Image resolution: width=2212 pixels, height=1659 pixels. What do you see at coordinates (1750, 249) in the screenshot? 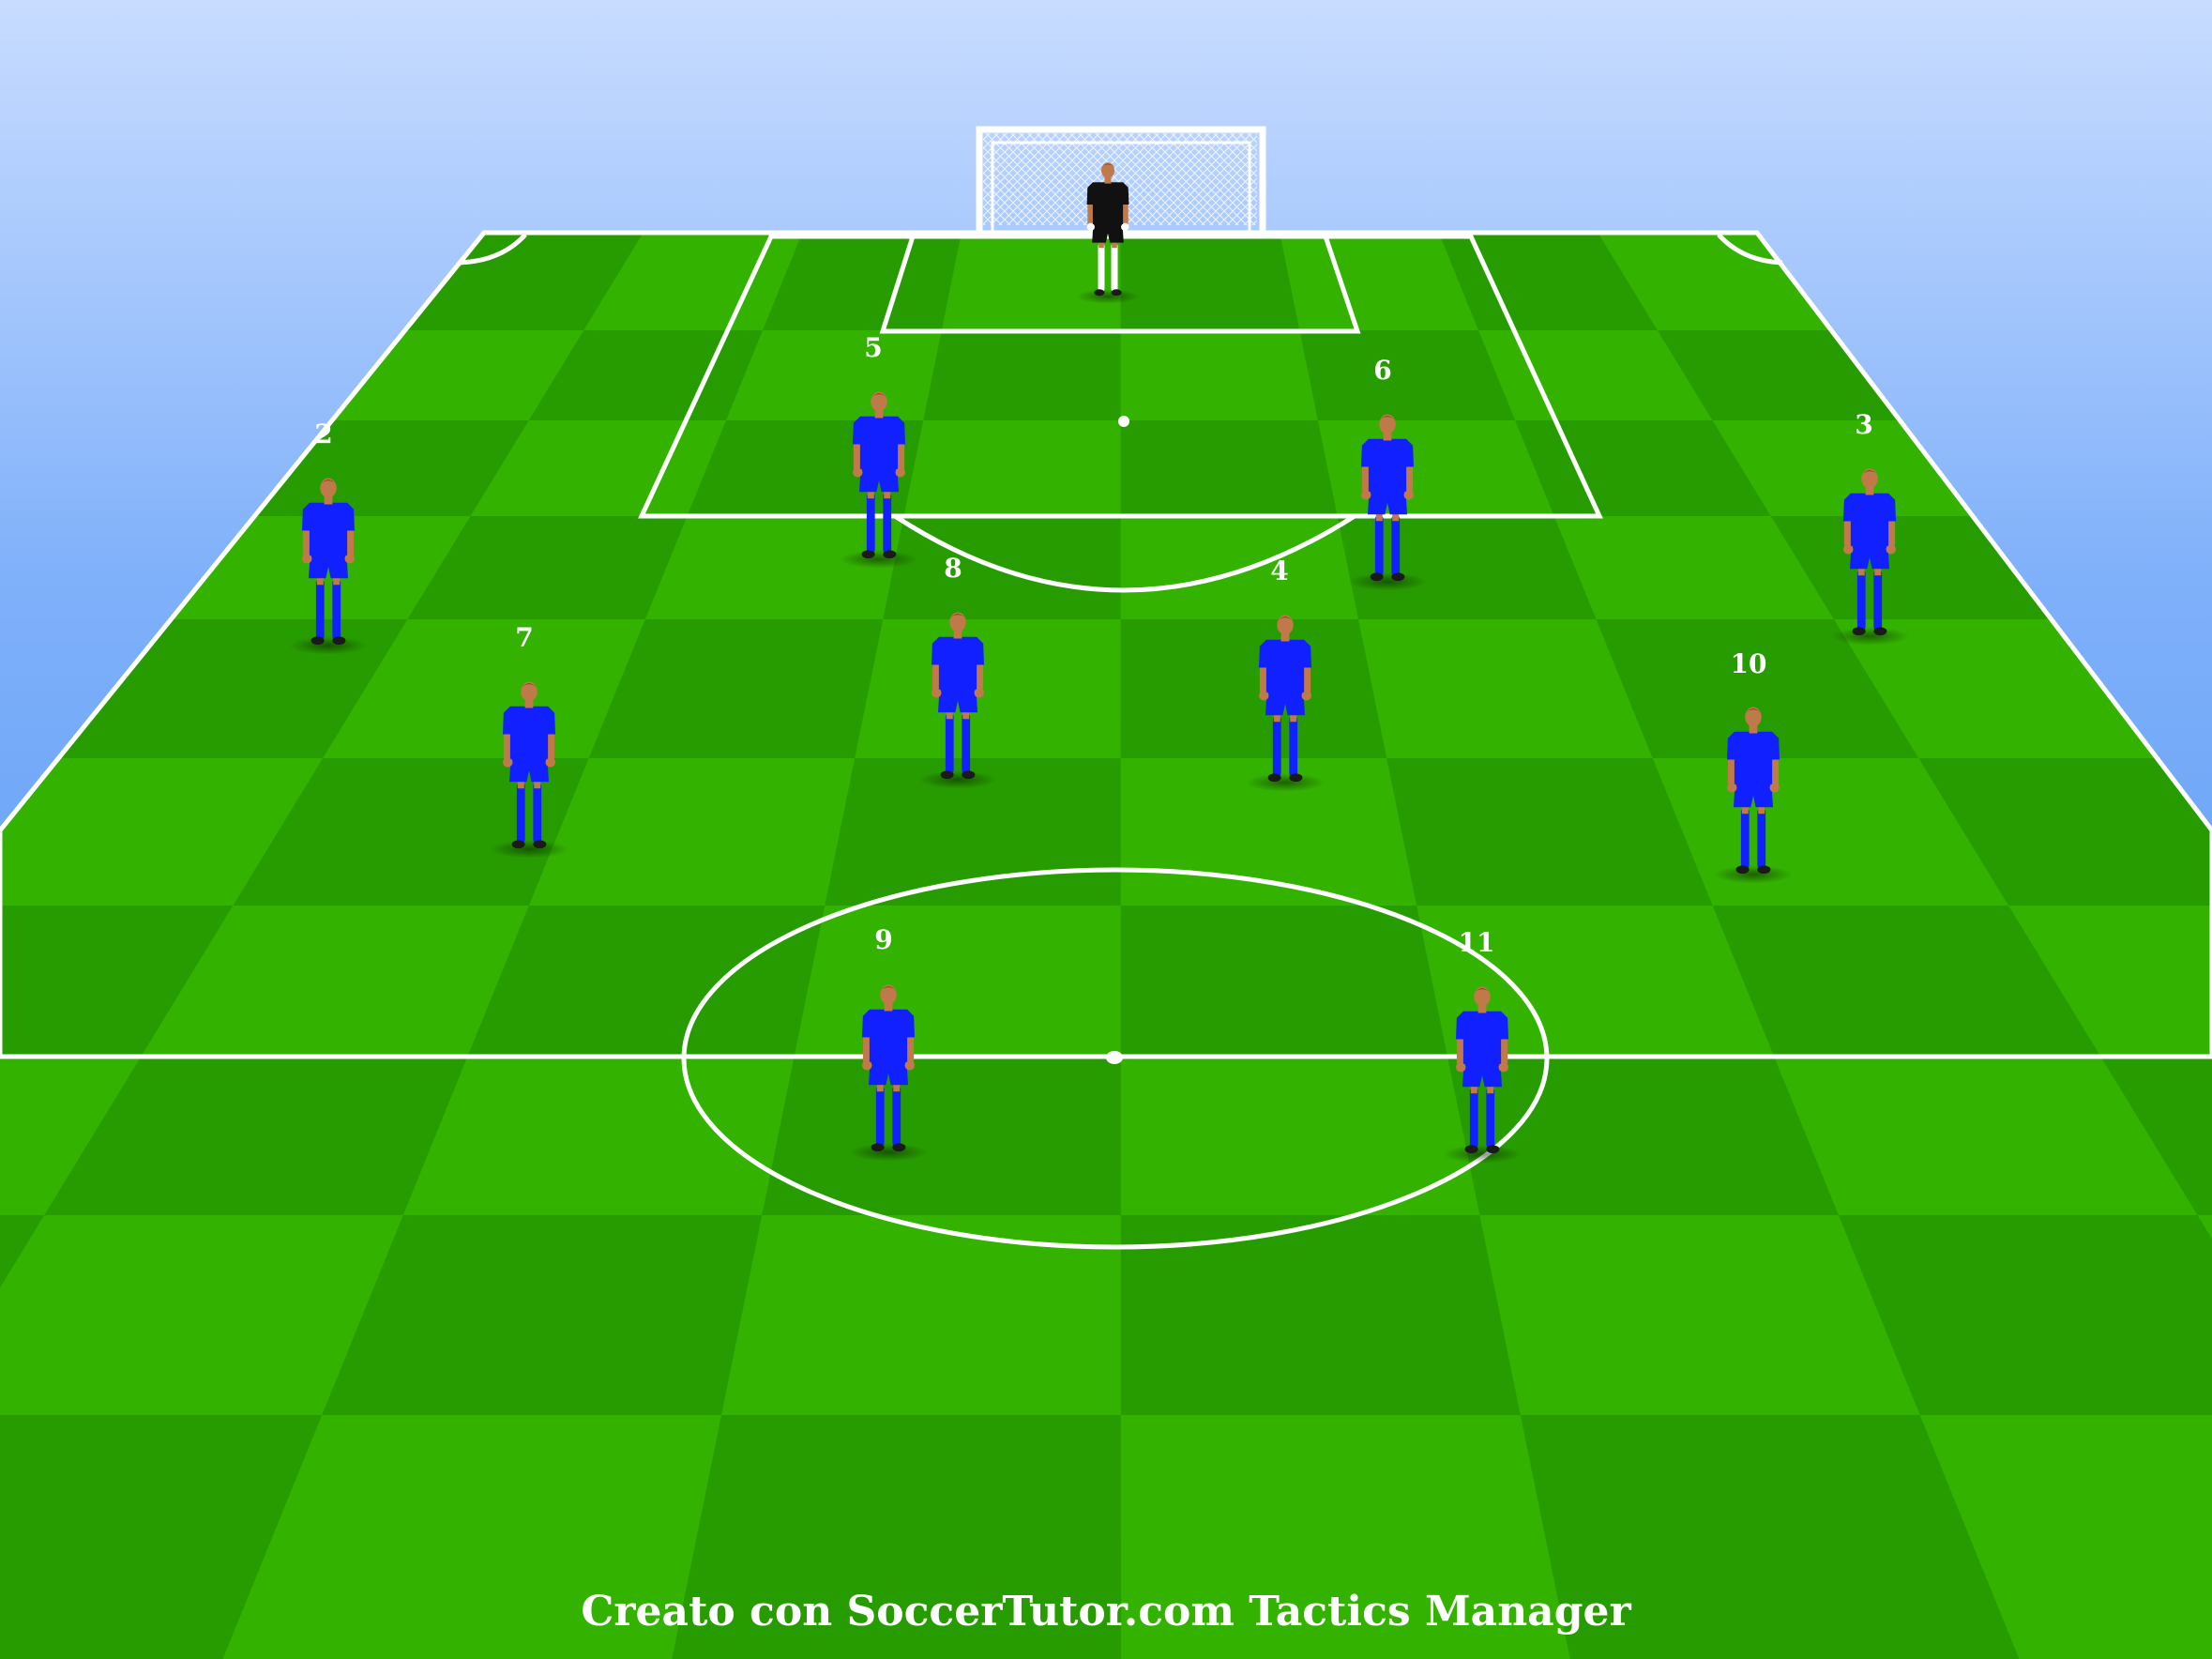
I see `corner-arc-right` at bounding box center [1750, 249].